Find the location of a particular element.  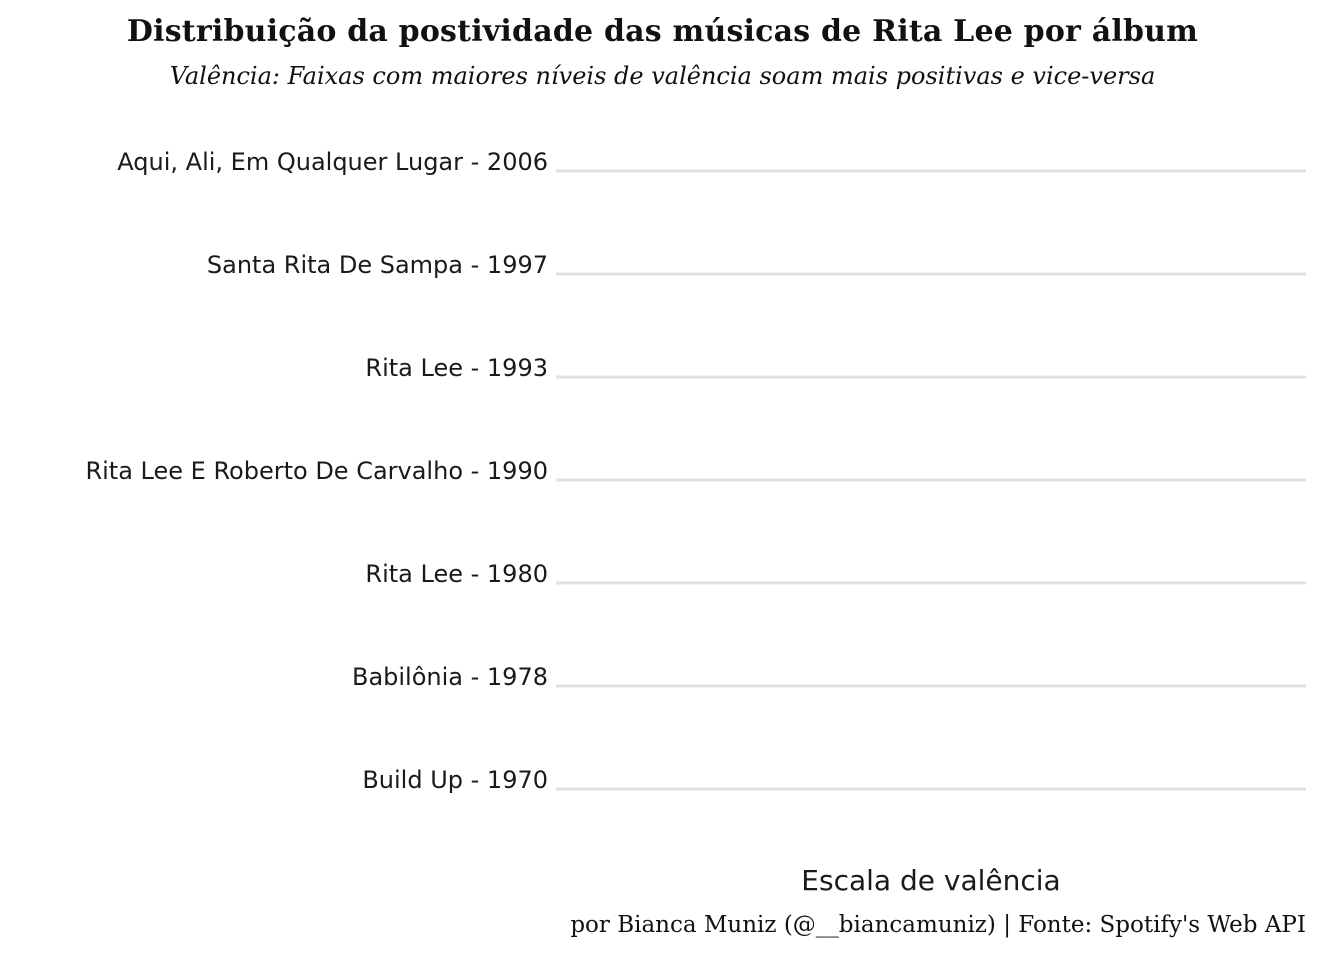

x-axis-label: Escala de valência is located at coordinates (931, 880).